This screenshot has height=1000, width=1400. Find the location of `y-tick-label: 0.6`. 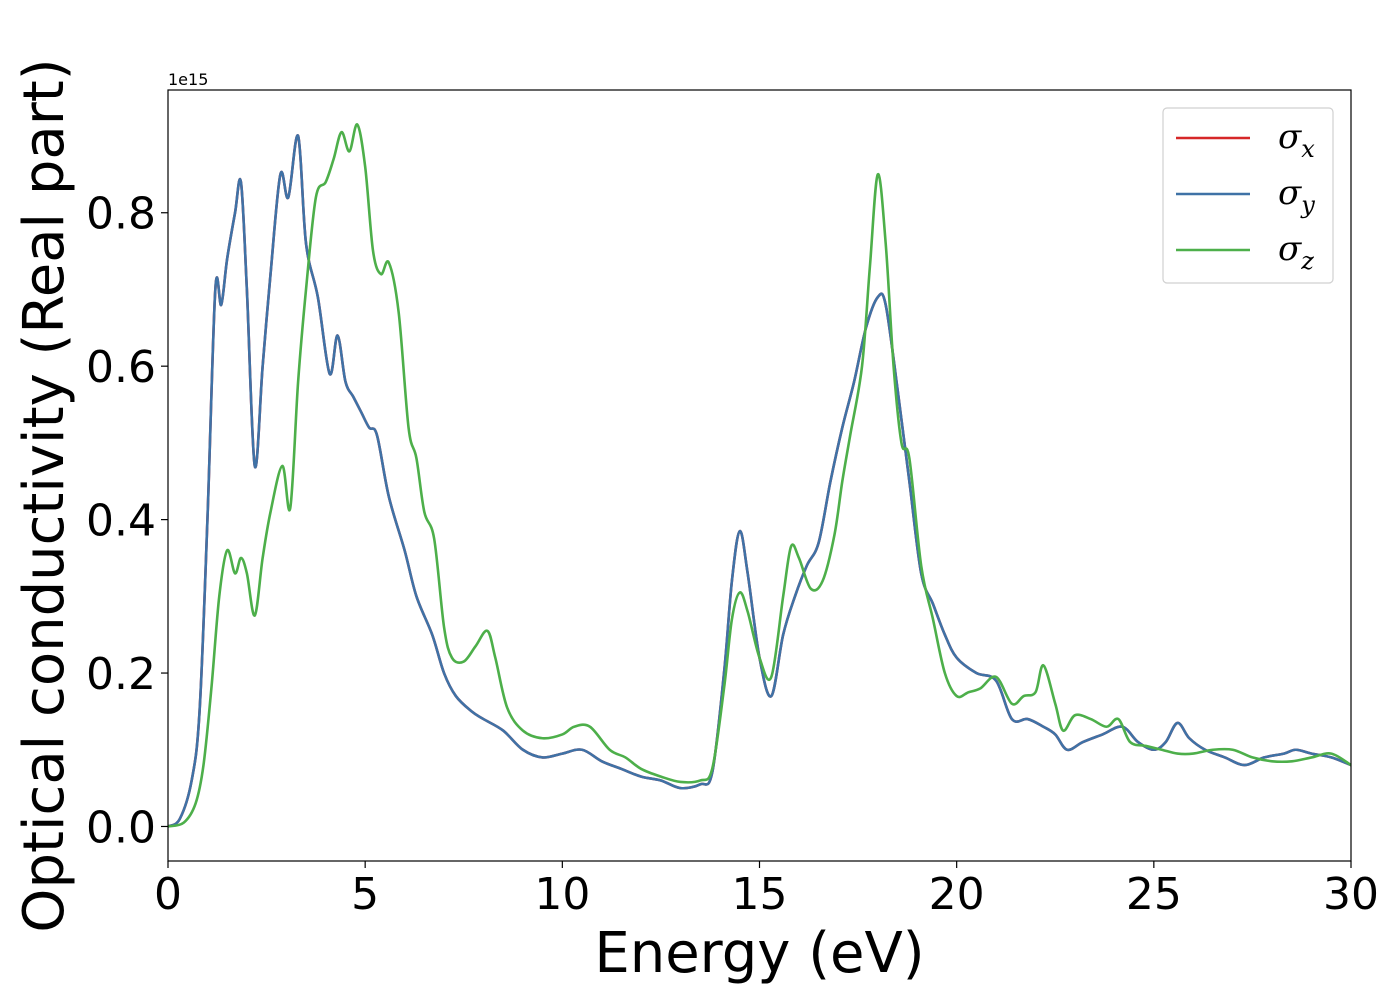

y-tick-label: 0.6 is located at coordinates (121, 367).